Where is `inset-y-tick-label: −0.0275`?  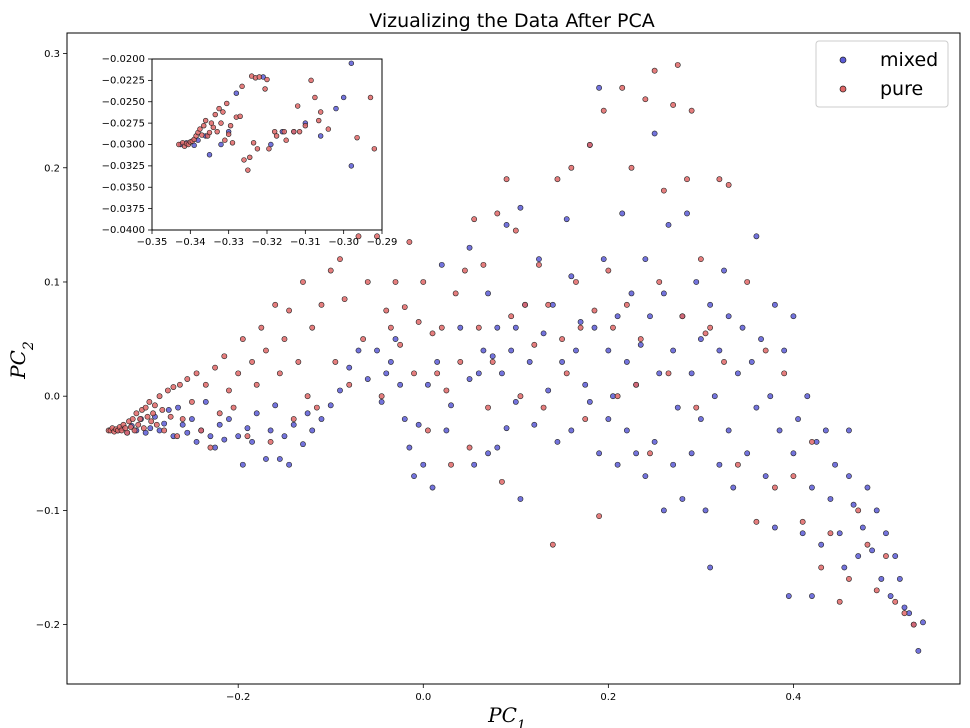
inset-y-tick-label: −0.0275 is located at coordinates (123, 123).